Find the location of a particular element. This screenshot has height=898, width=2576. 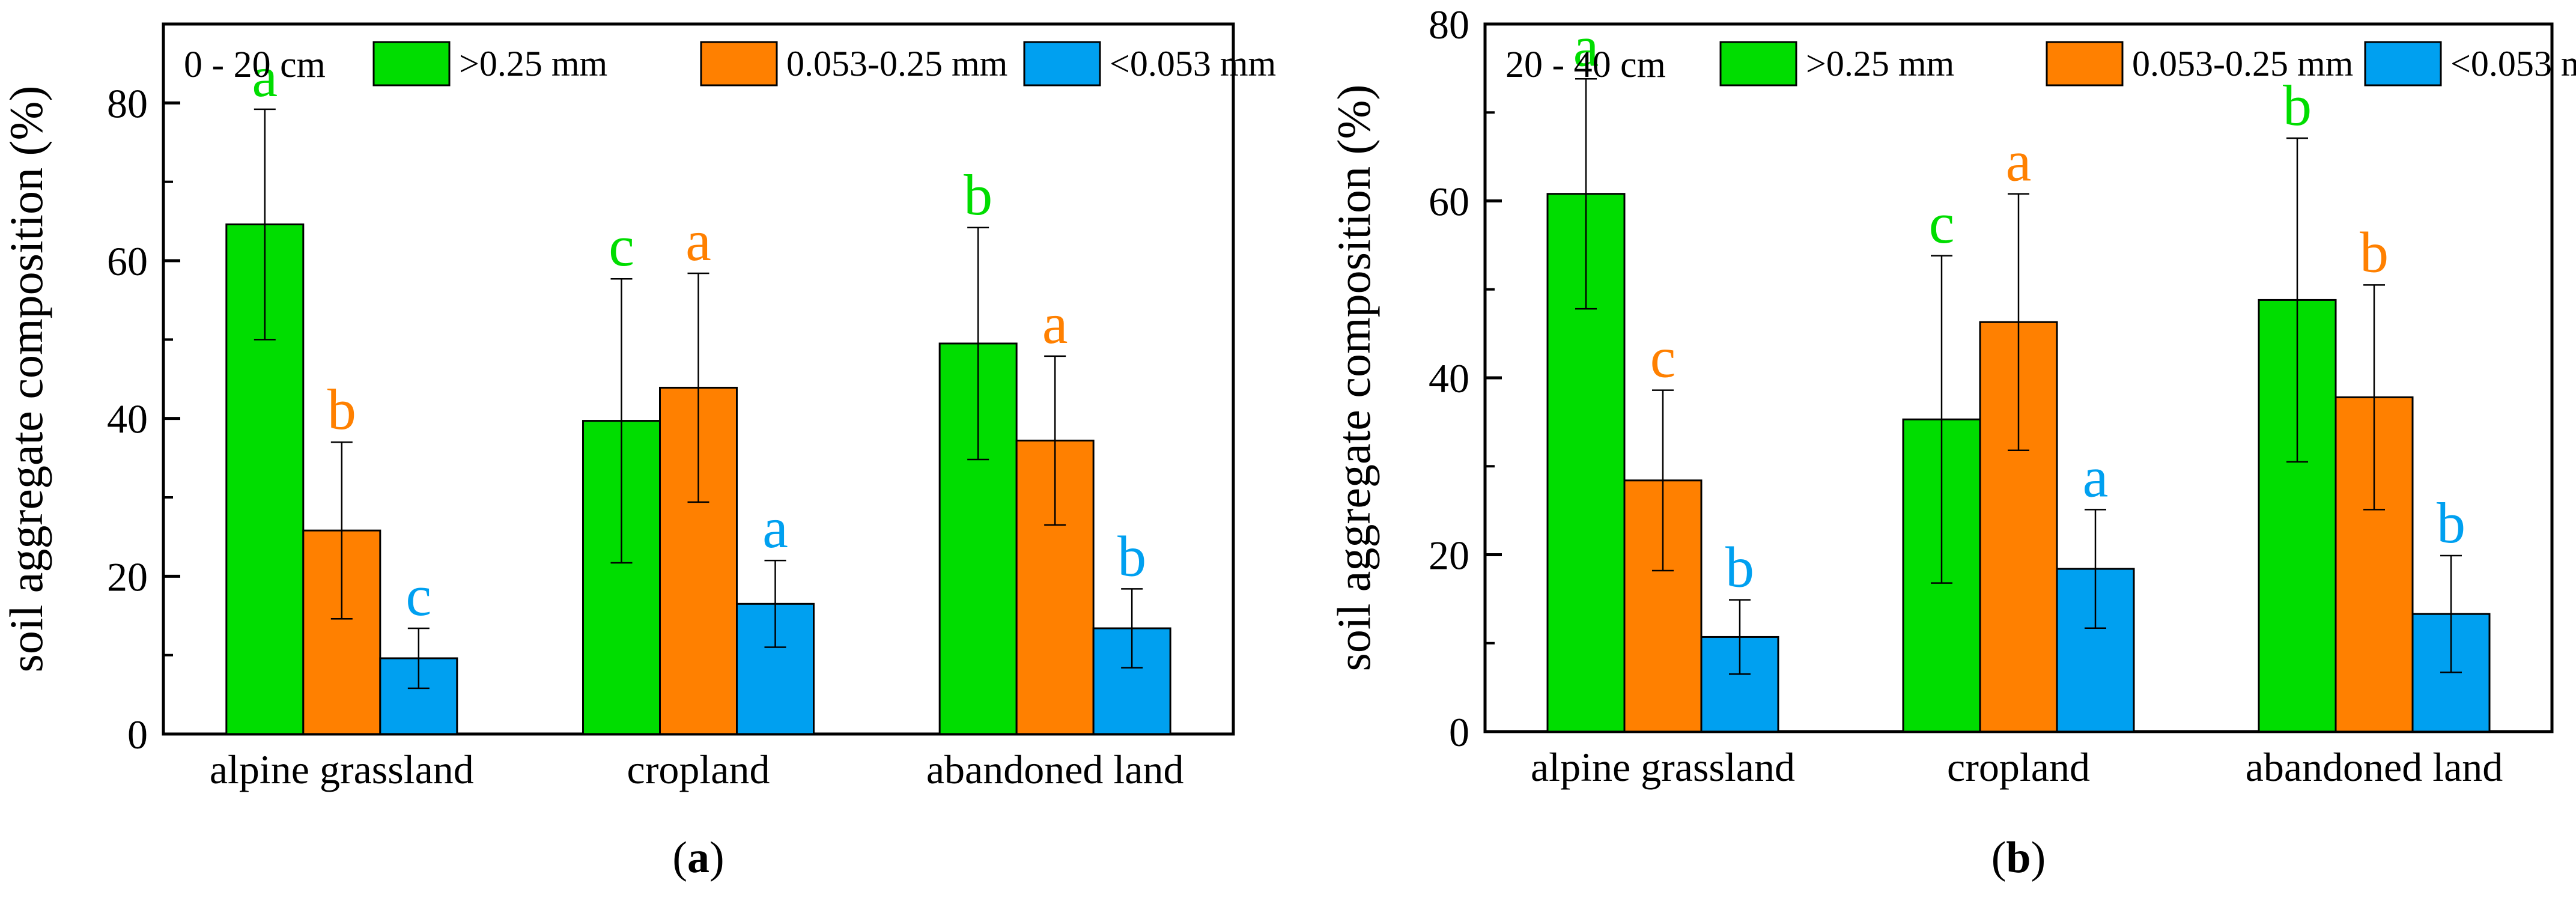

depth-label: 20 - 40 cm is located at coordinates (1586, 64).